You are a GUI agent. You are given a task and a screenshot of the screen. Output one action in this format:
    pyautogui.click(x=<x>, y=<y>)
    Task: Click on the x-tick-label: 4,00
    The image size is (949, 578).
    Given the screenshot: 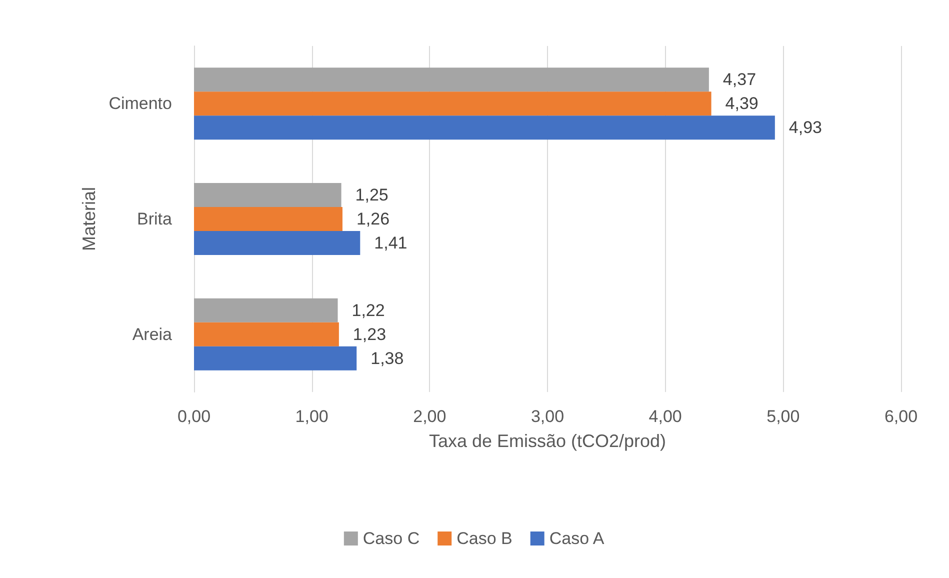 What is the action you would take?
    pyautogui.click(x=665, y=416)
    